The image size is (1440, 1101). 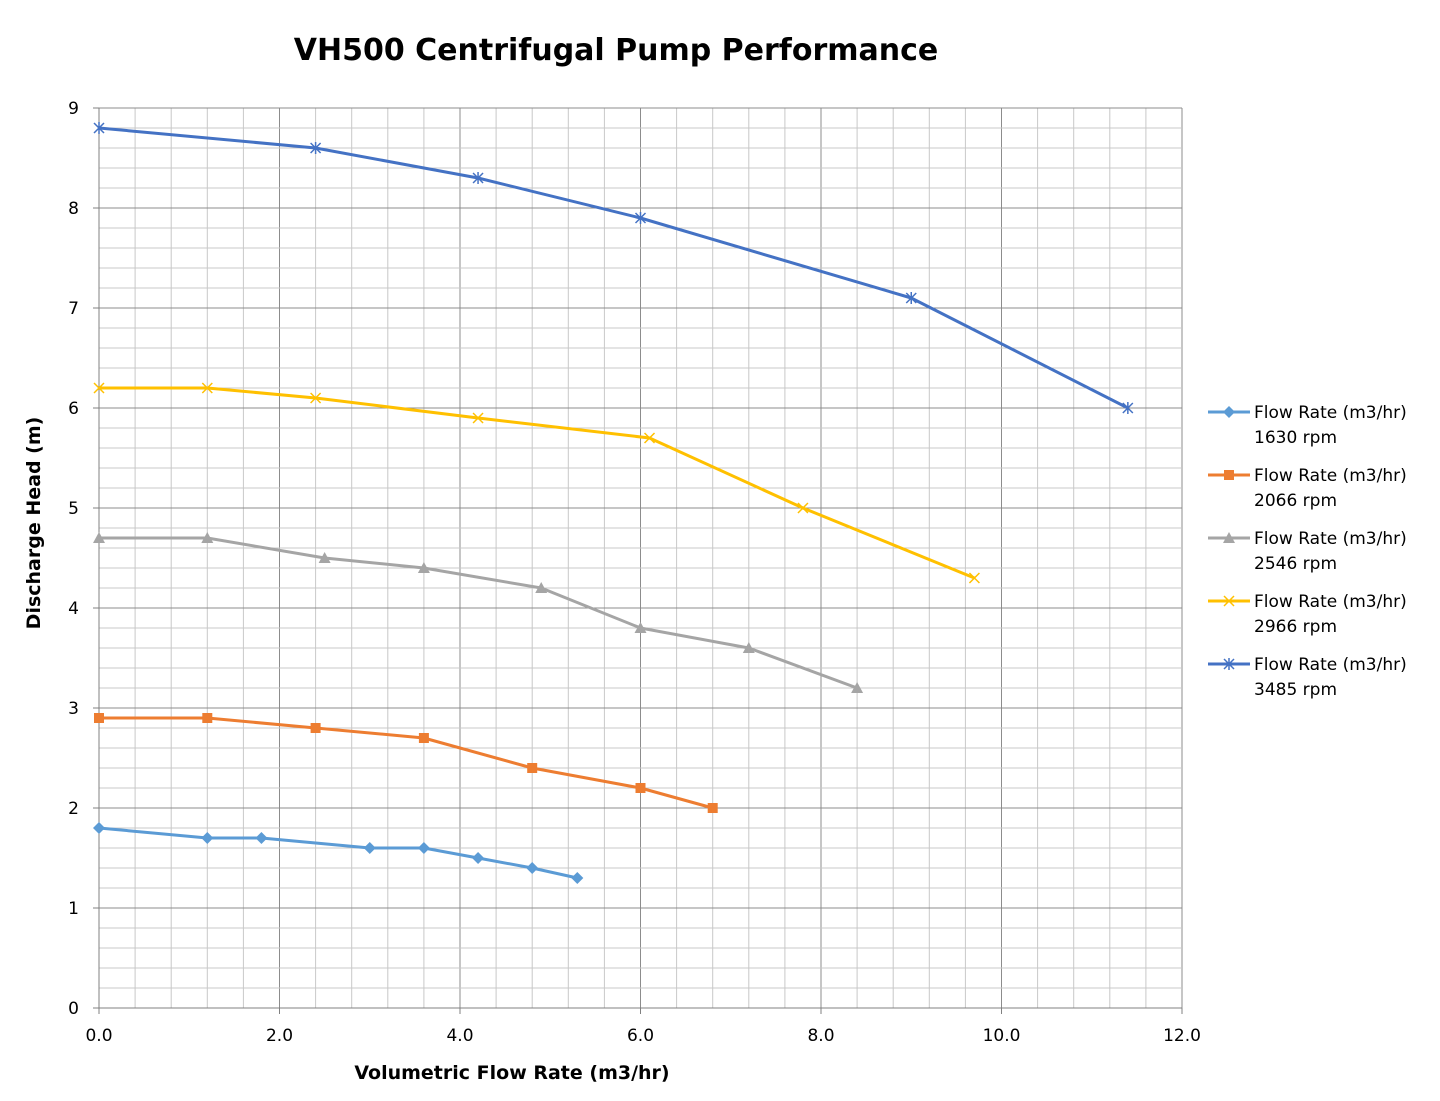 I want to click on x-tick-label: 6.0, so click(x=640, y=1036).